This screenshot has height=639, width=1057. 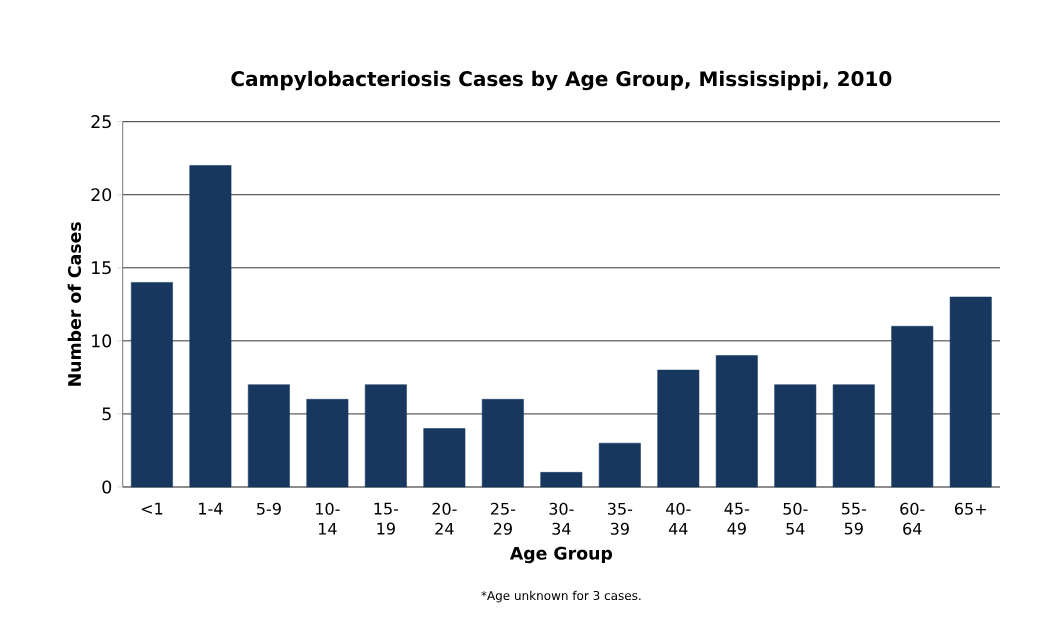 I want to click on y-tick-label: 0, so click(x=107, y=487).